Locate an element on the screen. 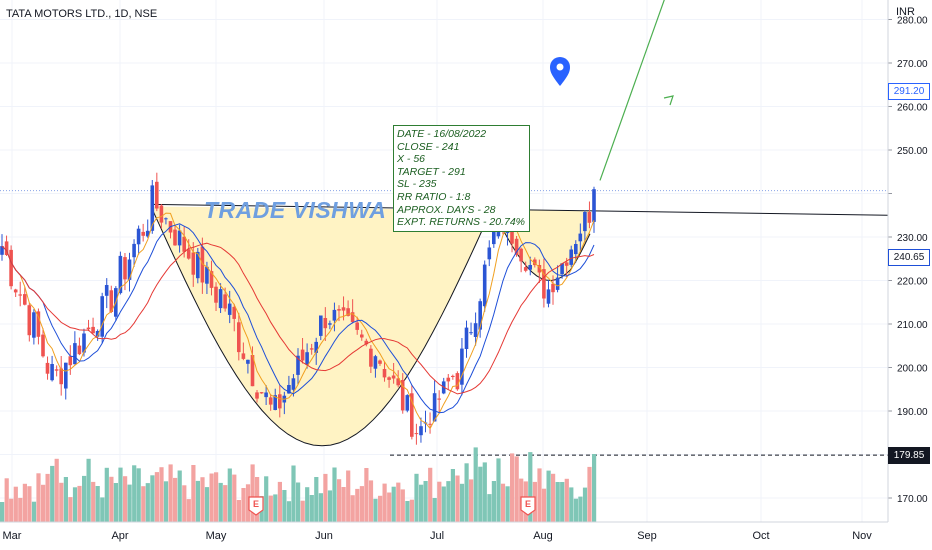 This screenshot has width=932, height=550. y-tick-label: 220.00 is located at coordinates (912, 282).